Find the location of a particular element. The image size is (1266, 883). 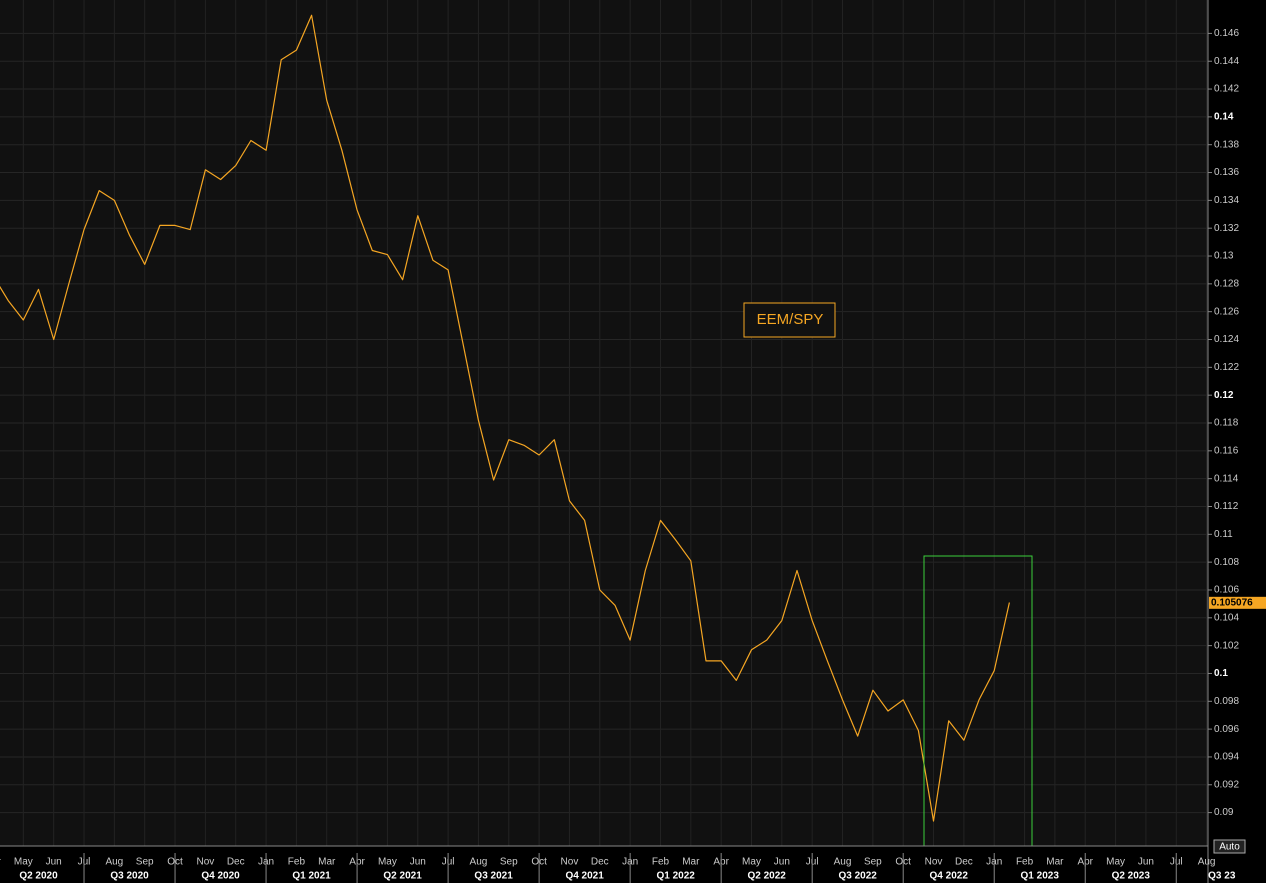

y-tick-label: 0.092 is located at coordinates (1226, 784).